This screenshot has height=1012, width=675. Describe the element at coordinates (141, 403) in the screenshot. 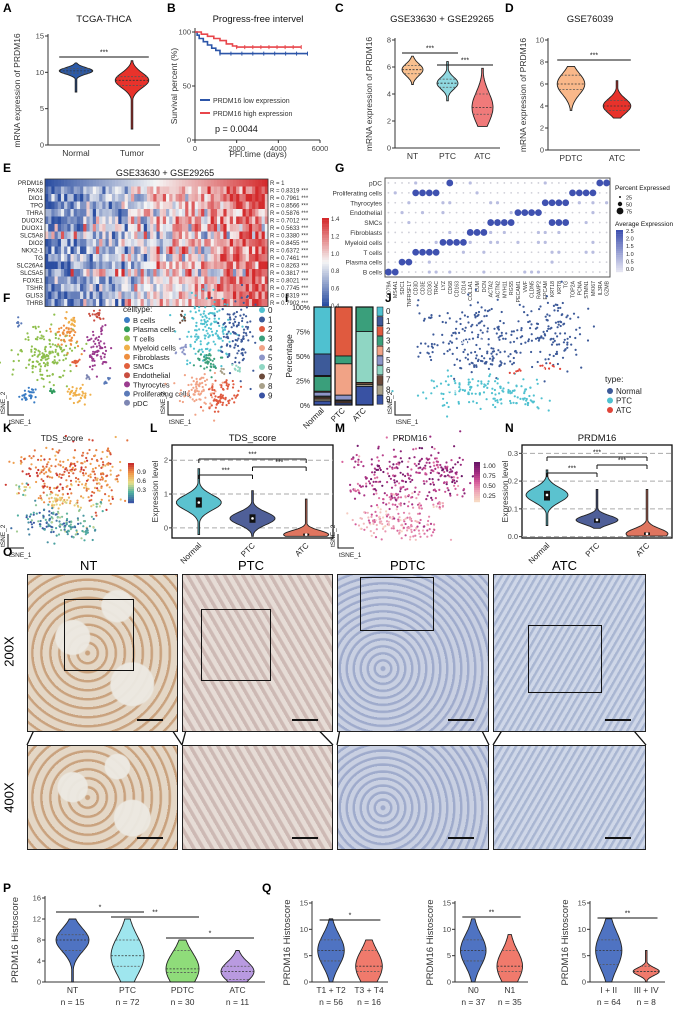

I see `legend-label: pDC` at that location.